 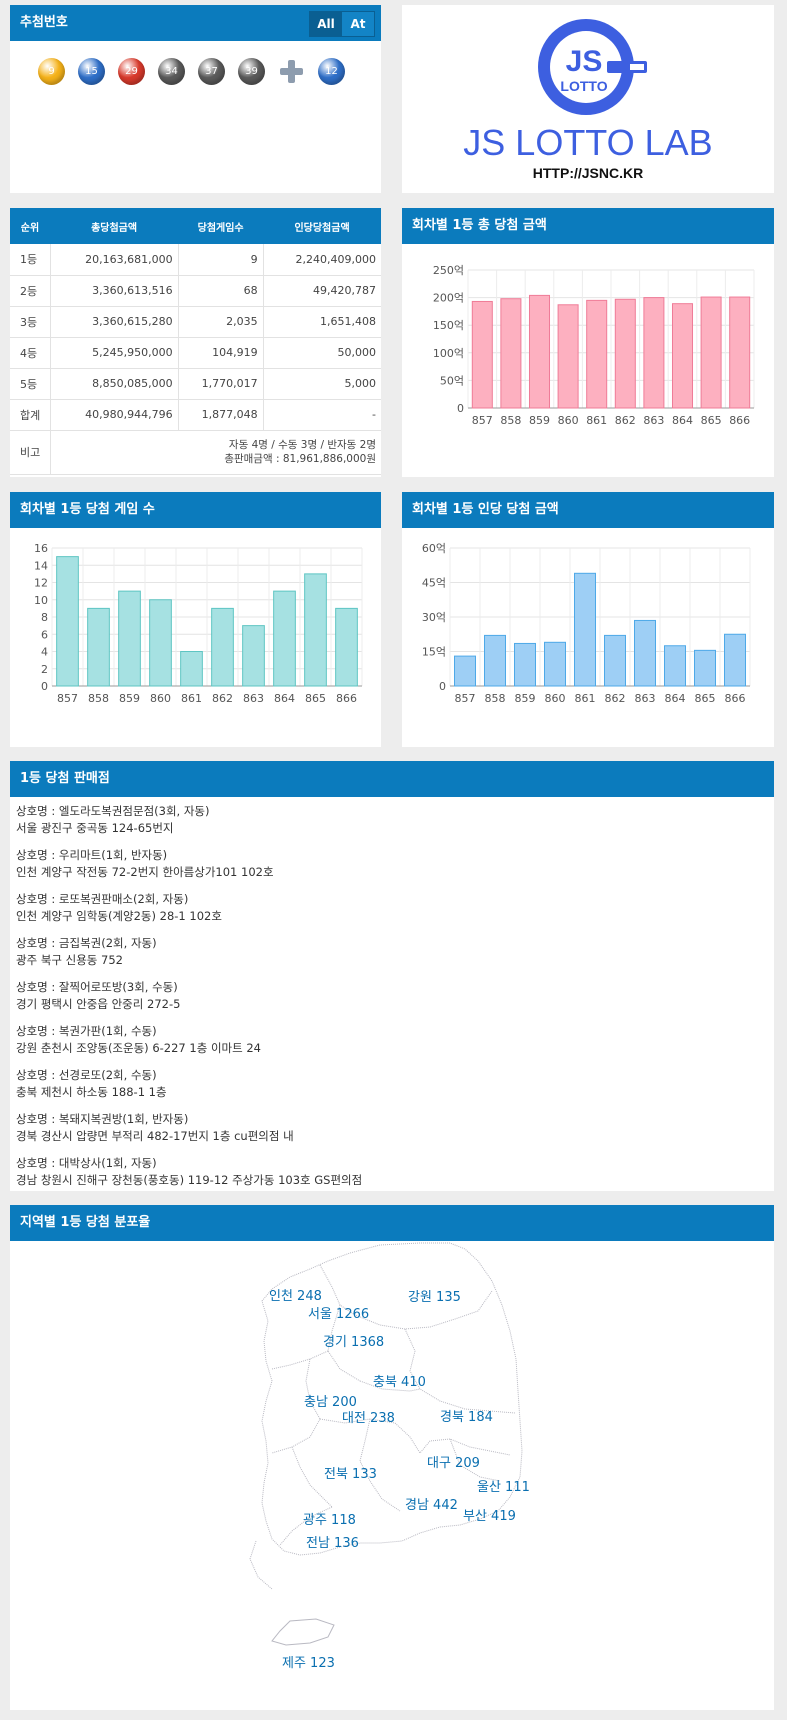 I want to click on number-ball: 15, so click(x=91, y=71).